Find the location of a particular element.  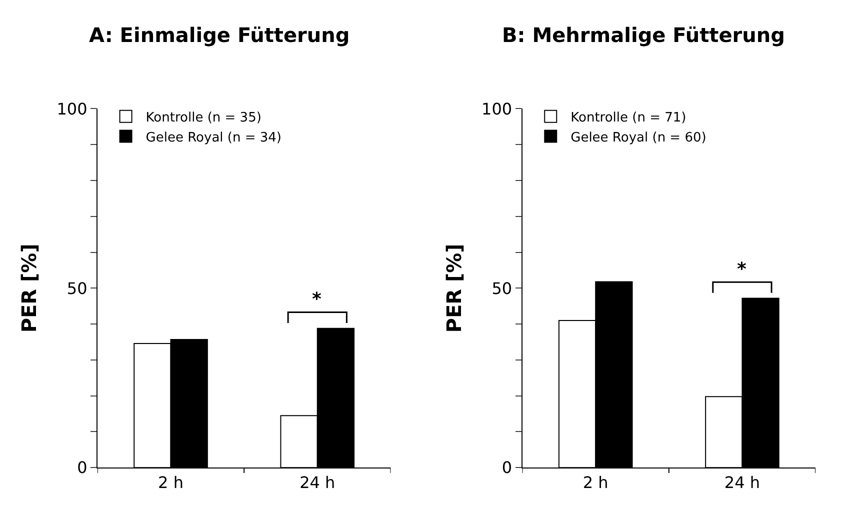

legend-label: Kontrolle (n = 35) is located at coordinates (204, 118).